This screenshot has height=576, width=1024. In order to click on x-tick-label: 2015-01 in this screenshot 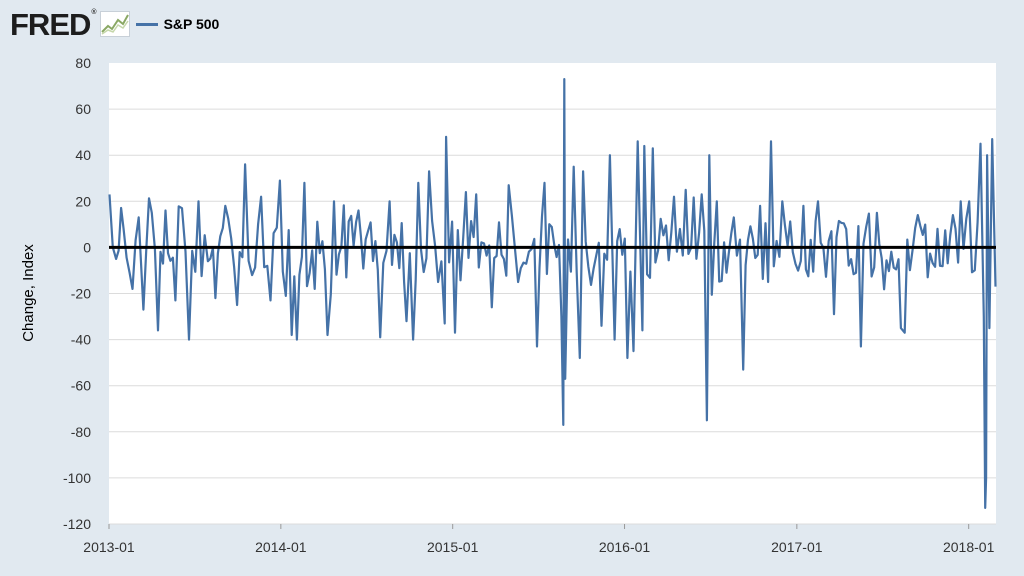, I will do `click(453, 547)`.